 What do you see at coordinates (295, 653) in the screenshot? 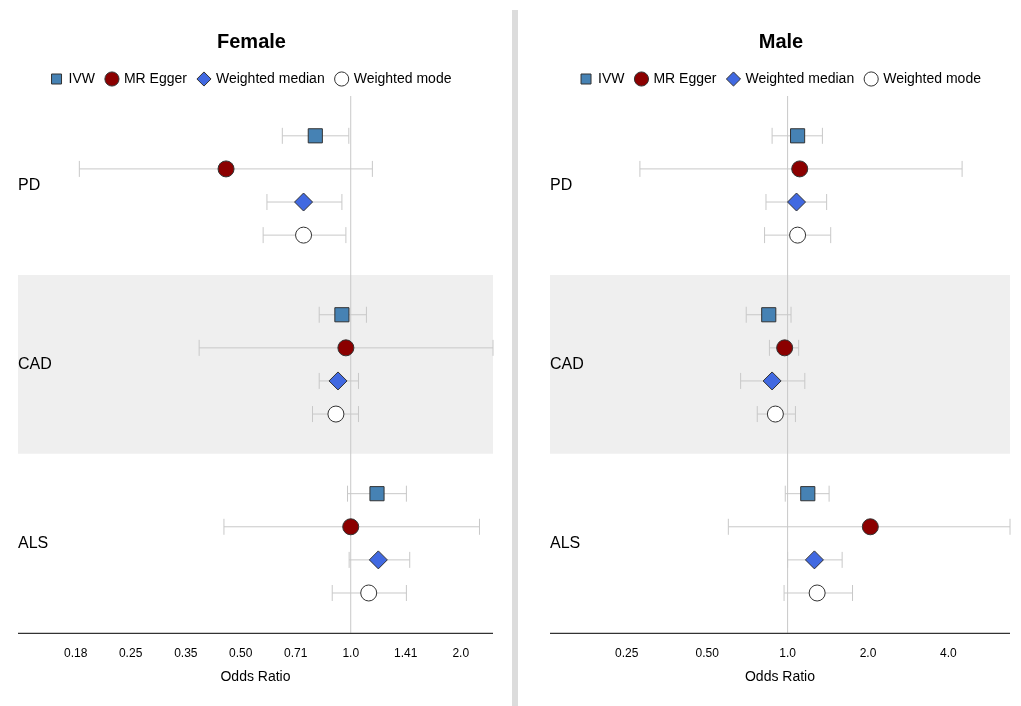
I see `x-tick-label: 0.71` at bounding box center [295, 653].